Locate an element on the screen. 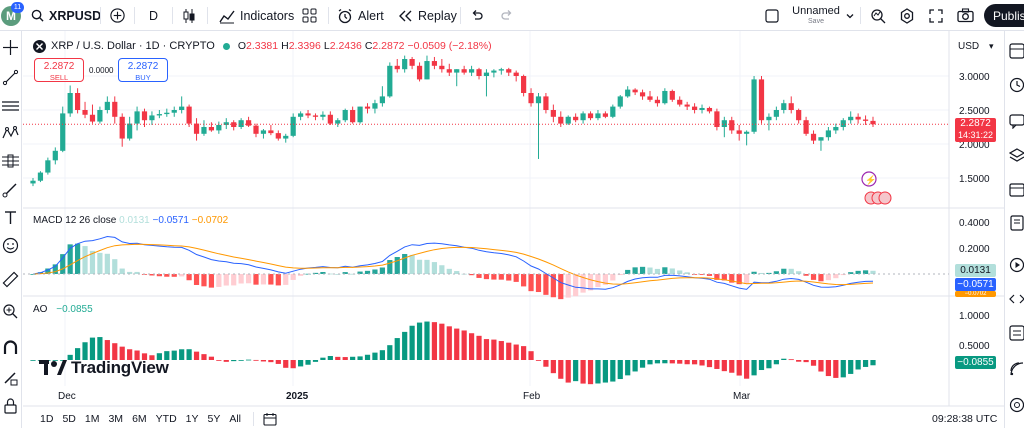  sell-button: 2.2872 SELL is located at coordinates (59, 70).